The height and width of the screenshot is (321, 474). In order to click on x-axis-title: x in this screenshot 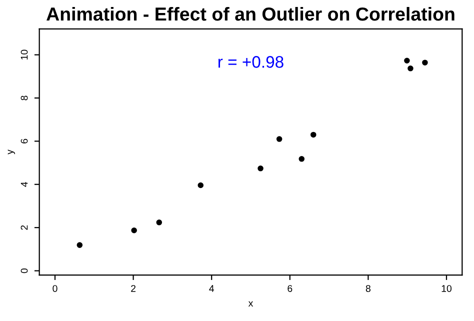, I will do `click(251, 303)`.